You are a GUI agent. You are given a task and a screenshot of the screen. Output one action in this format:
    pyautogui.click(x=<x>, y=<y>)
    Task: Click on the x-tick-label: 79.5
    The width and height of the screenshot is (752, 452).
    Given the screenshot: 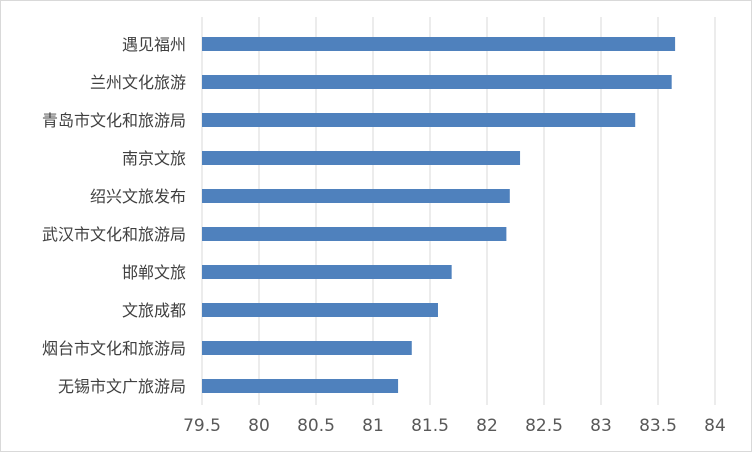 What is the action you would take?
    pyautogui.click(x=202, y=426)
    